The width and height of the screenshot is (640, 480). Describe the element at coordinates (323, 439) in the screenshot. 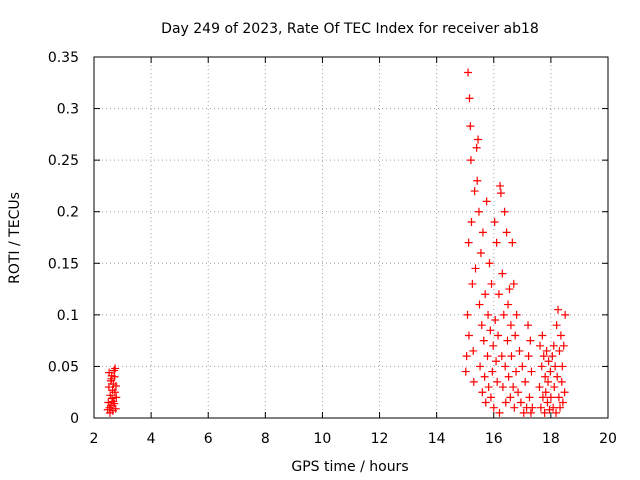

I see `x-tick-label: 10` at that location.